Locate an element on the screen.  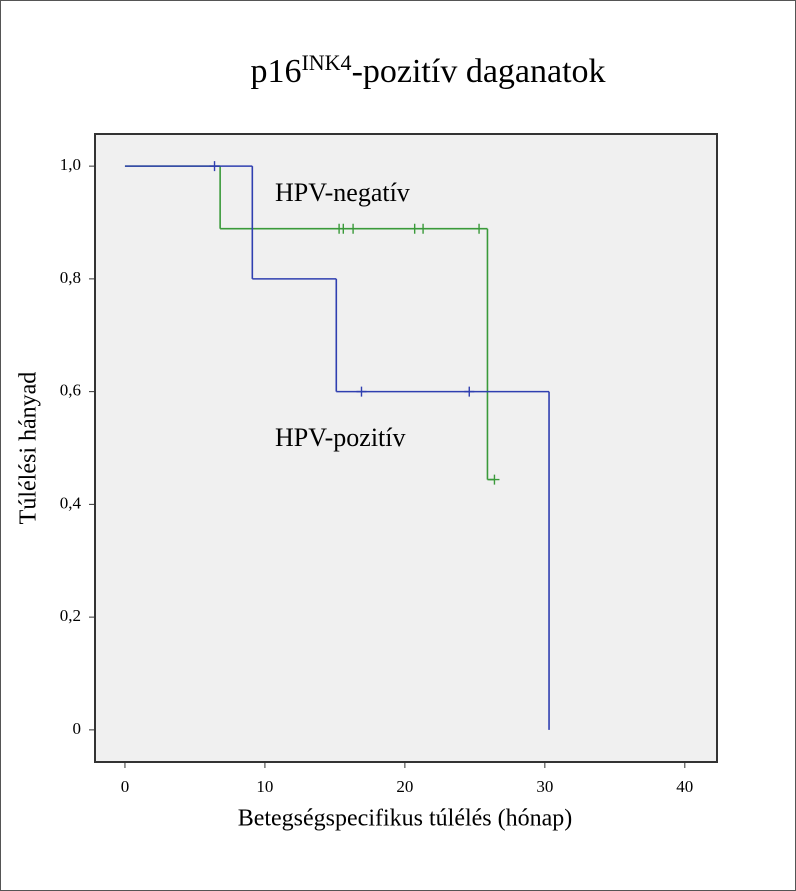
x-tick-label: 30 is located at coordinates (544, 786).